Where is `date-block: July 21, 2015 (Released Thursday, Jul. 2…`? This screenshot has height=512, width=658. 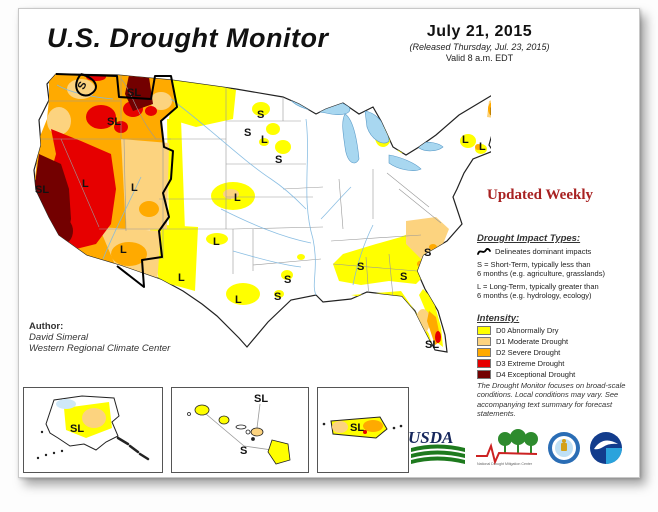
date-block: July 21, 2015 (Released Thursday, Jul. 2… is located at coordinates (479, 43).